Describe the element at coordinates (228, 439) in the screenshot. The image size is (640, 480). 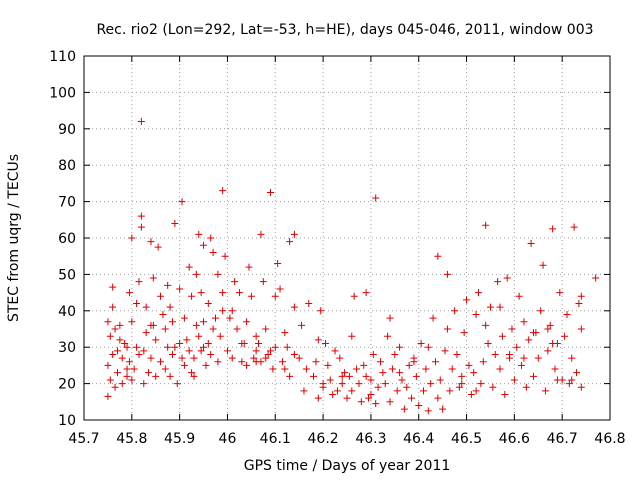
I see `x-tick-label: 46` at that location.